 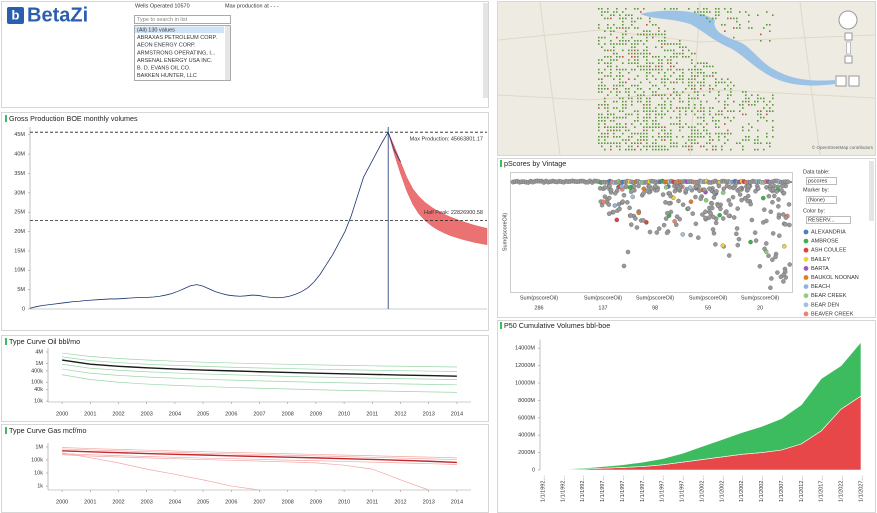 What do you see at coordinates (829, 296) in the screenshot?
I see `legend-label: BEAR CREEK` at bounding box center [829, 296].